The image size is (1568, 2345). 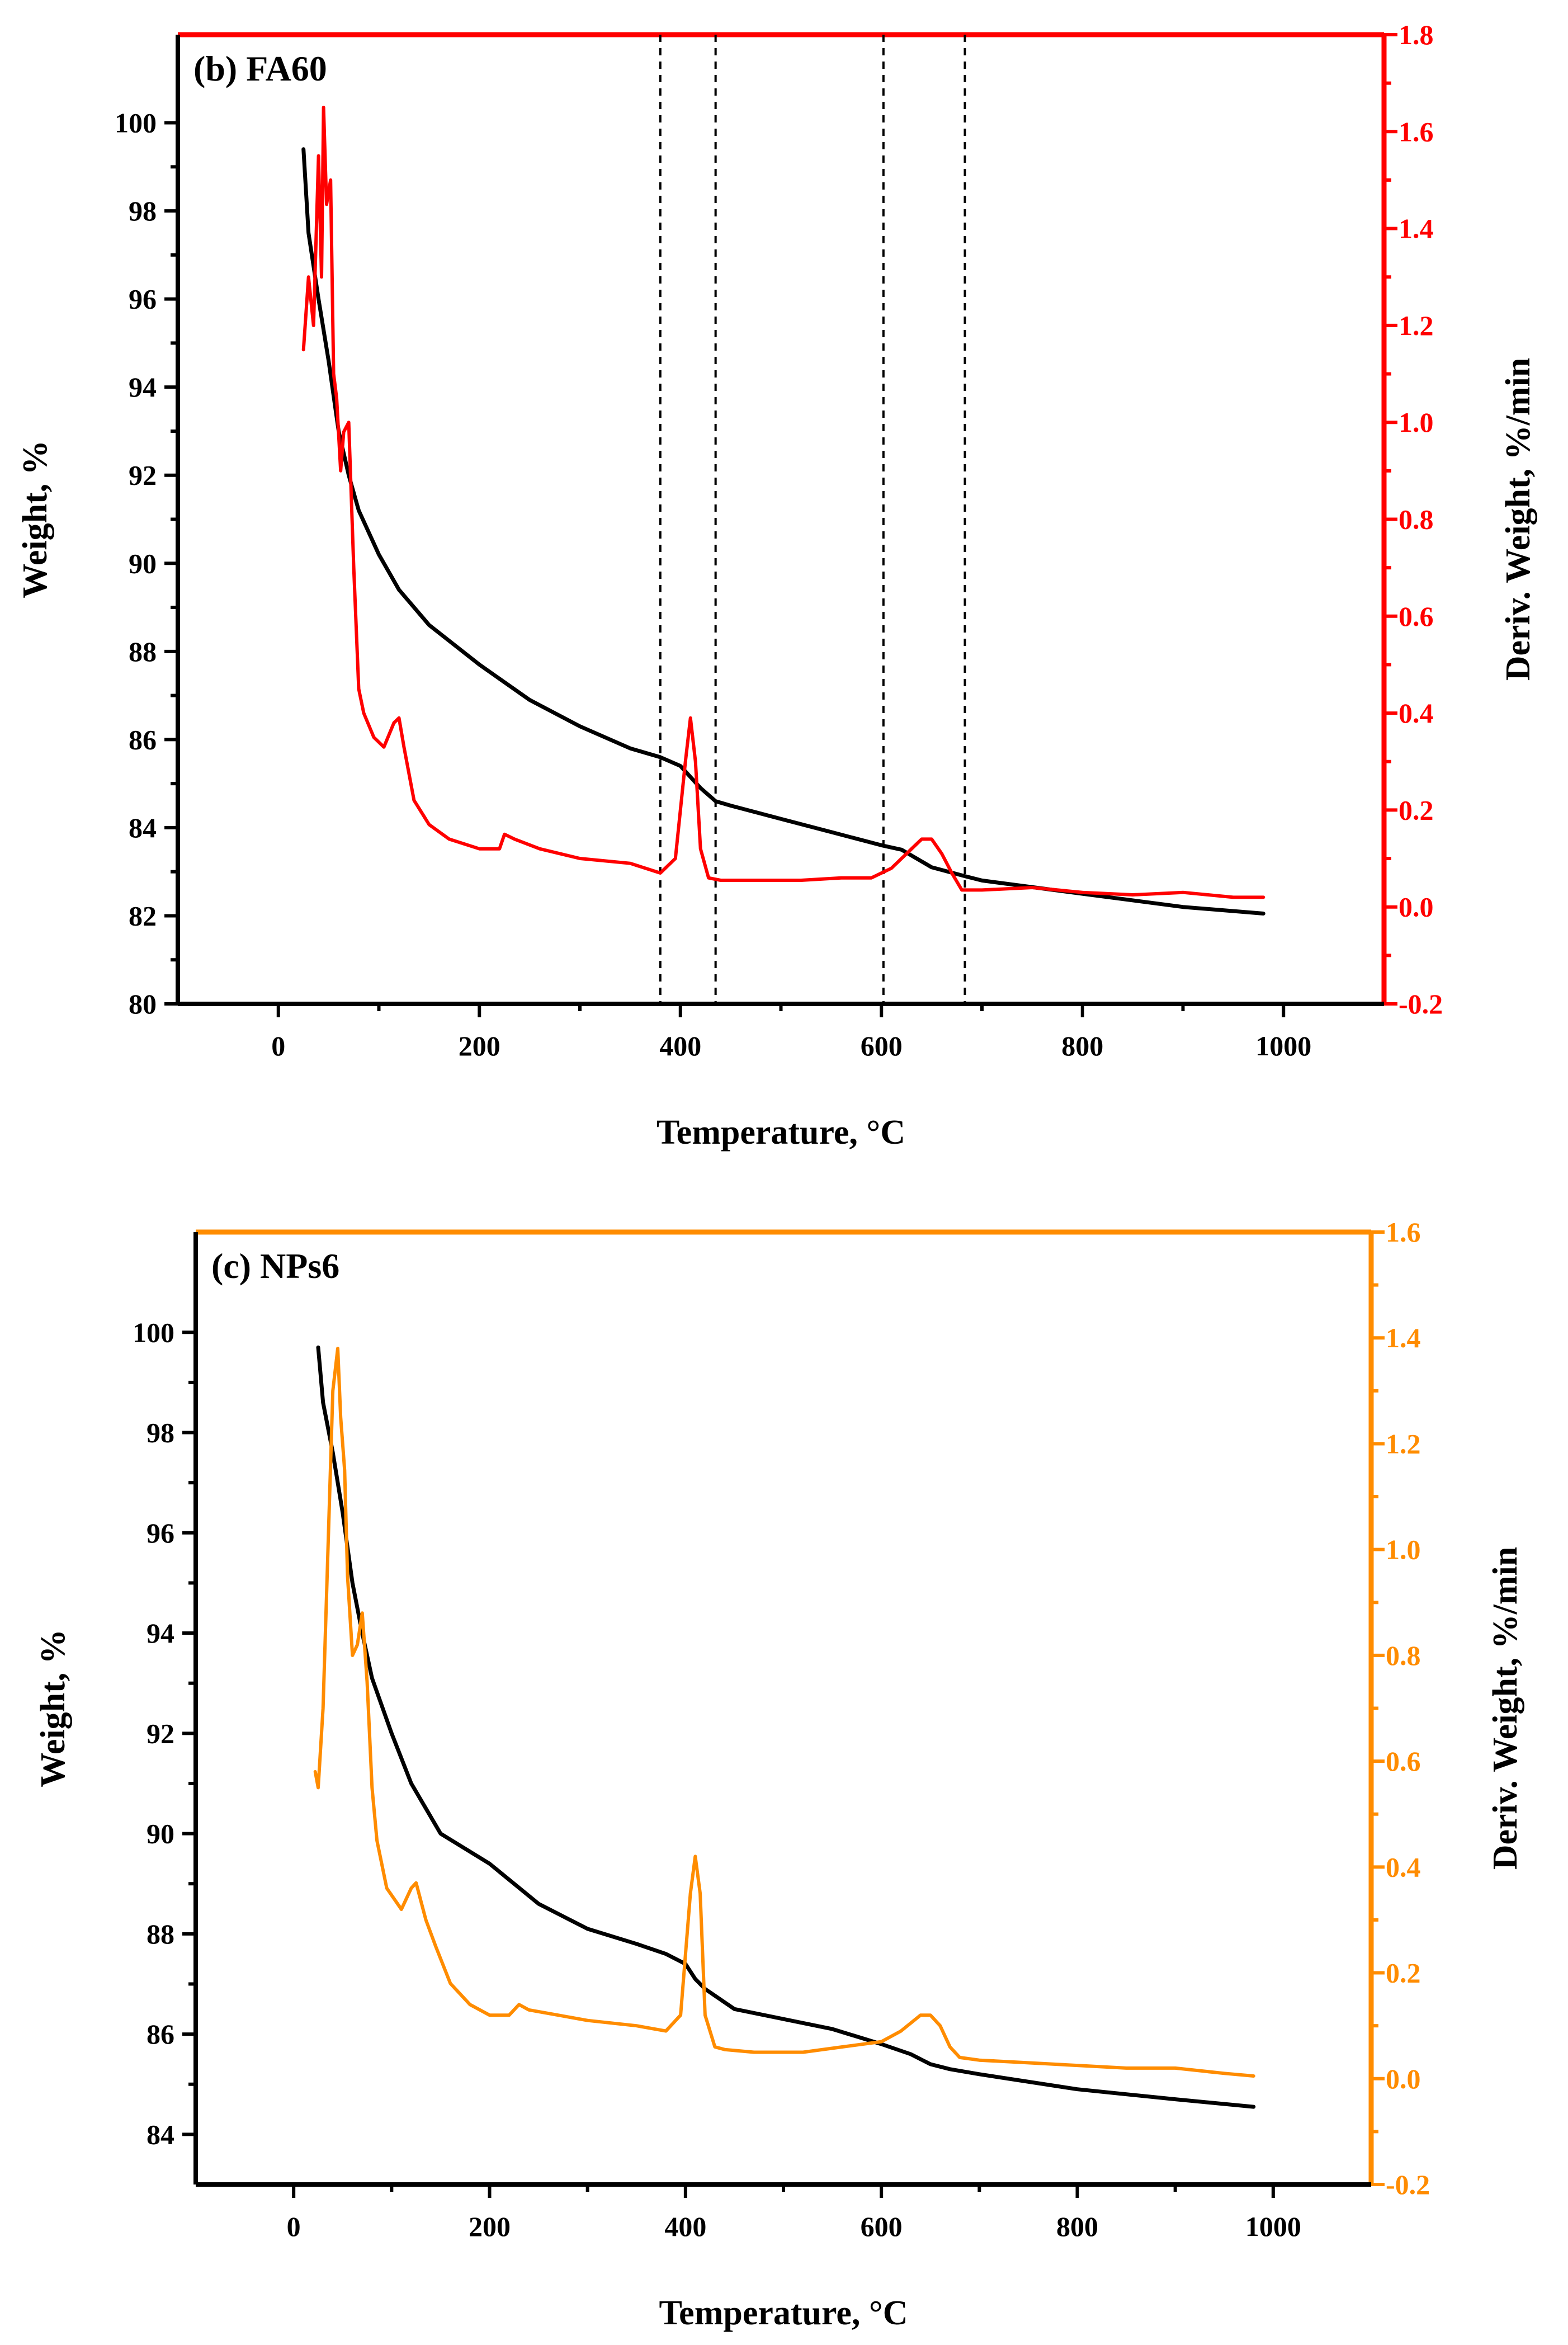 I want to click on chart1-left-tick-label: 82, so click(x=143, y=915).